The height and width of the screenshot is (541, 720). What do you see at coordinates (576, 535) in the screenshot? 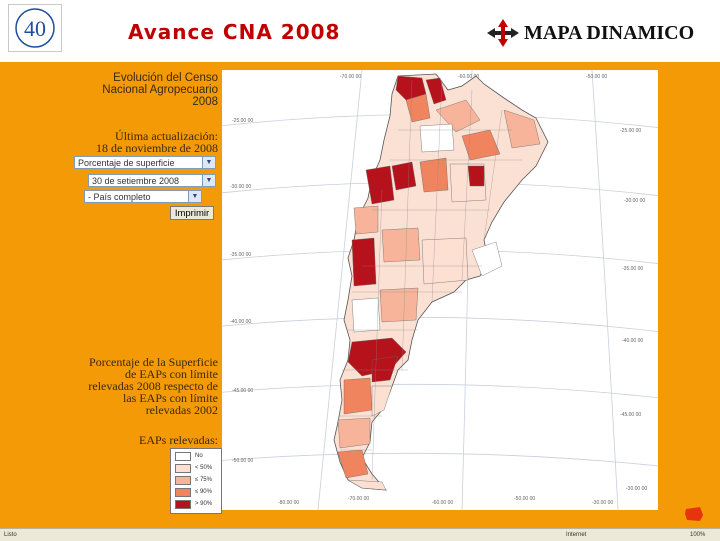
I see `zone-label: Internet` at bounding box center [576, 535].